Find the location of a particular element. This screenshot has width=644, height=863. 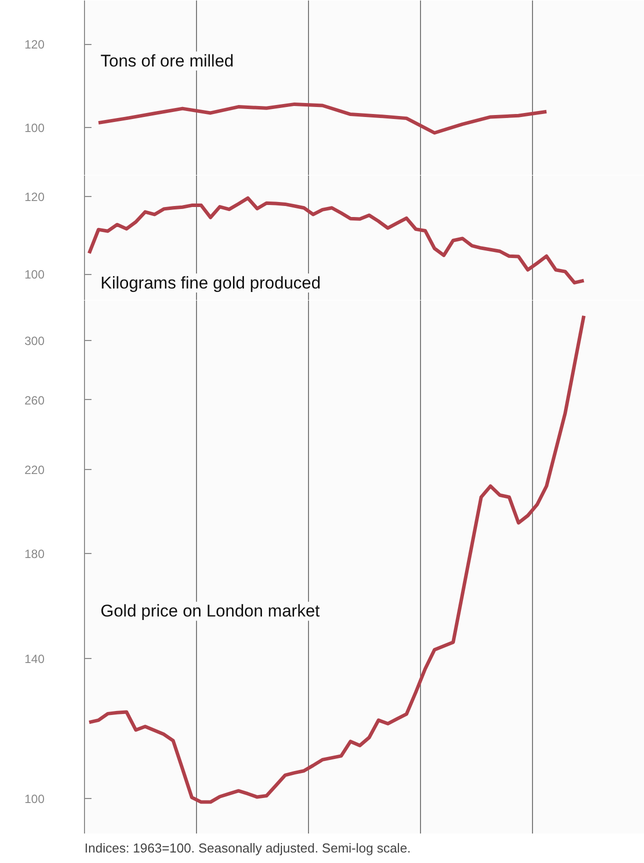

y-tick-label: 300 is located at coordinates (34, 341).